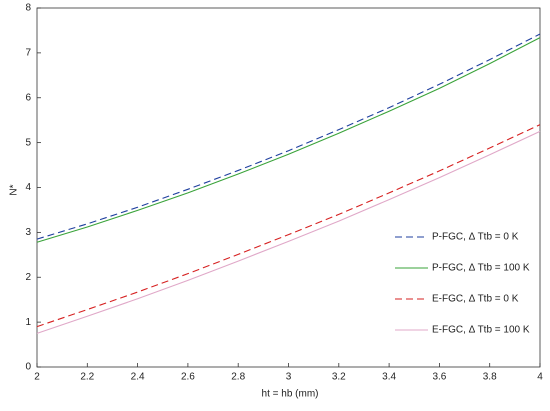 This screenshot has height=411, width=550. Describe the element at coordinates (289, 377) in the screenshot. I see `x-tick-label: 3` at that location.